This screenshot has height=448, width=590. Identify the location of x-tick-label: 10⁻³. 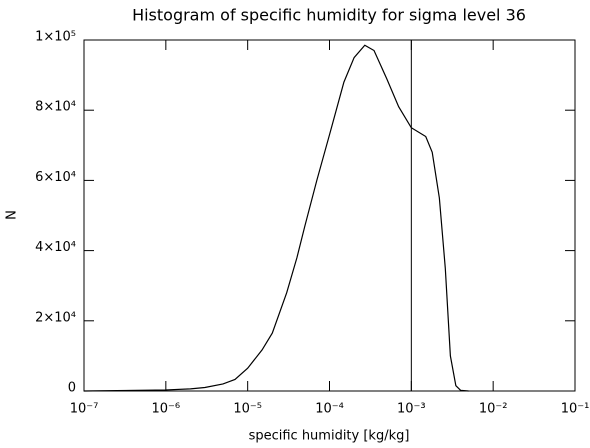
(411, 409).